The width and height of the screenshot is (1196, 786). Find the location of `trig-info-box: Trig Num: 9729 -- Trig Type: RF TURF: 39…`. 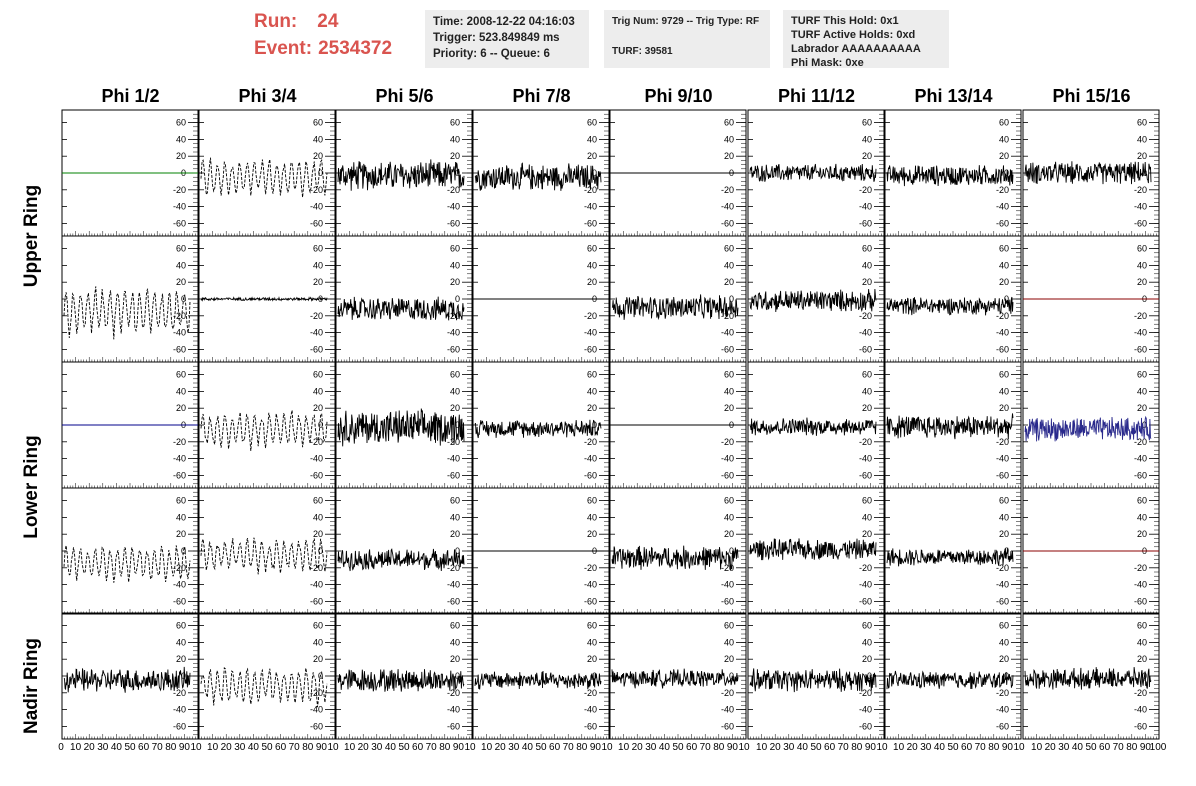

trig-info-box: Trig Num: 9729 -- Trig Type: RF TURF: 39… is located at coordinates (687, 39).